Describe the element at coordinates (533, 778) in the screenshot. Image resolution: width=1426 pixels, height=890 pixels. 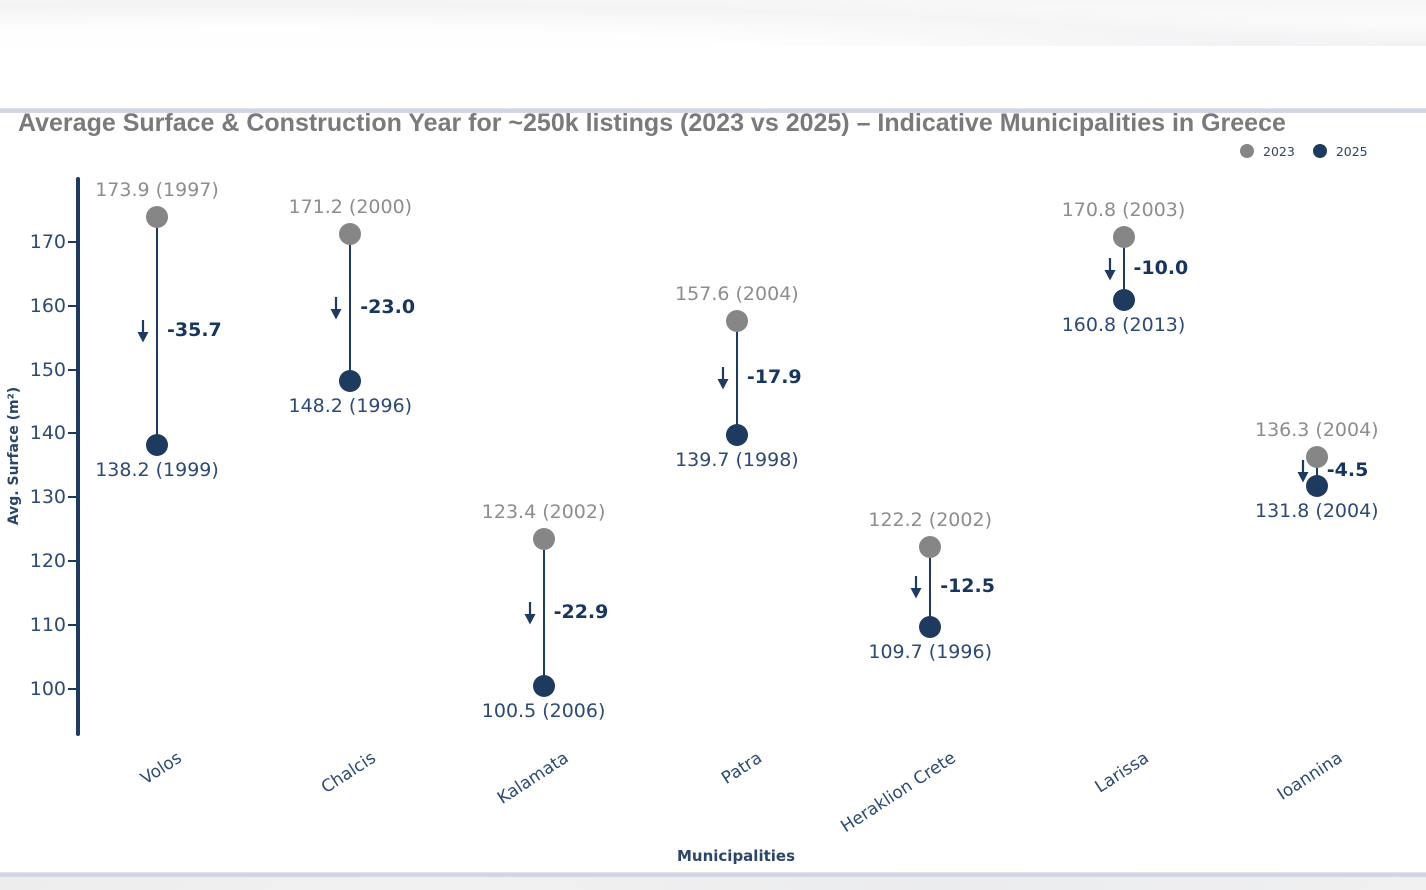
I see `x-tick-label: Kalamata` at that location.